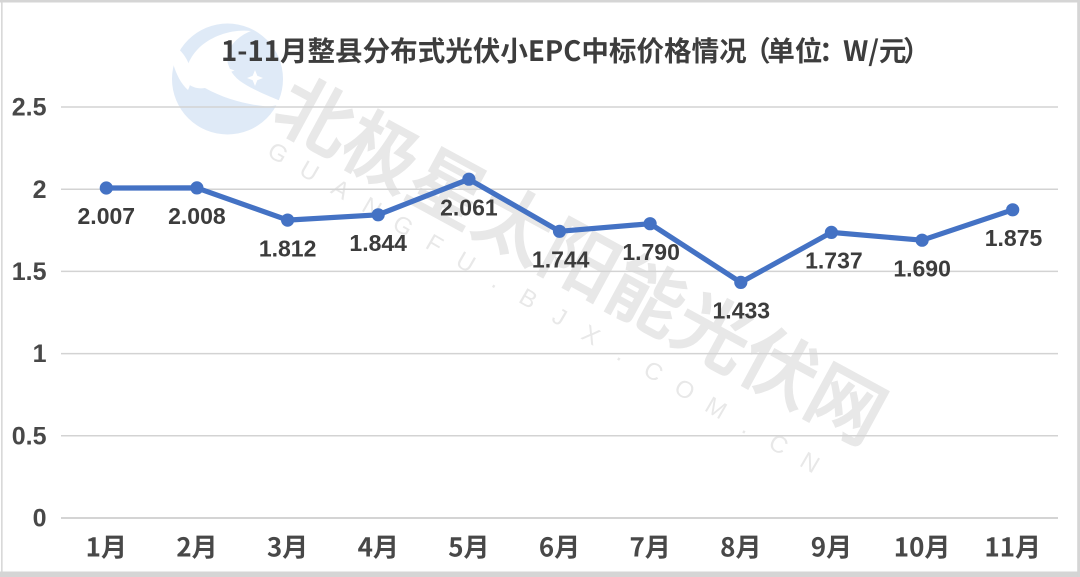 This screenshot has height=577, width=1080. What do you see at coordinates (742, 311) in the screenshot?
I see `svg-text: 1.433` at bounding box center [742, 311].